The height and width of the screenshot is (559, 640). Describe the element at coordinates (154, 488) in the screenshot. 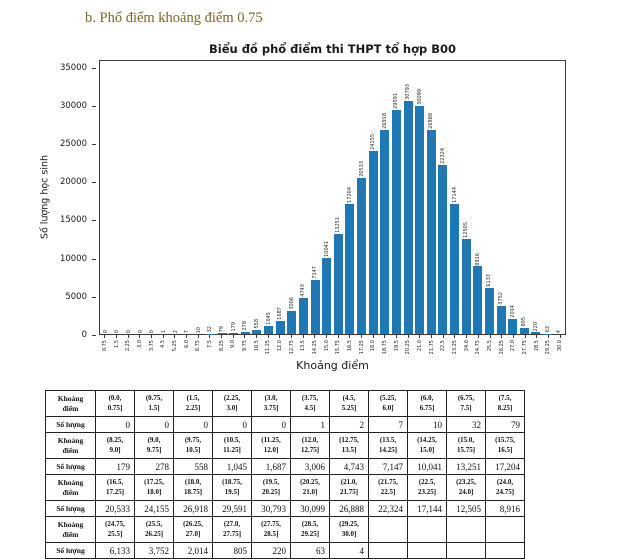

I see `range-cell: (17.25, 18.0]` at that location.